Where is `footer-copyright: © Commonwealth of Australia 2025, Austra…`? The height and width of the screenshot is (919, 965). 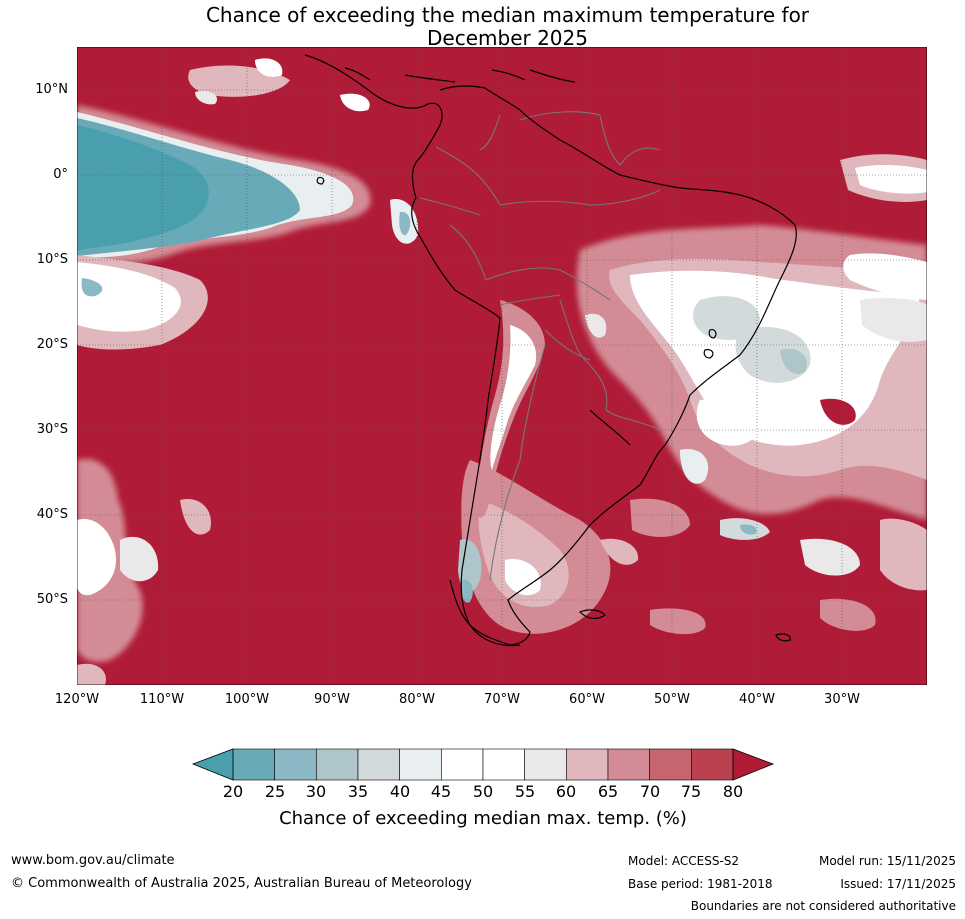 footer-copyright: © Commonwealth of Australia 2025, Austra… is located at coordinates (241, 883).